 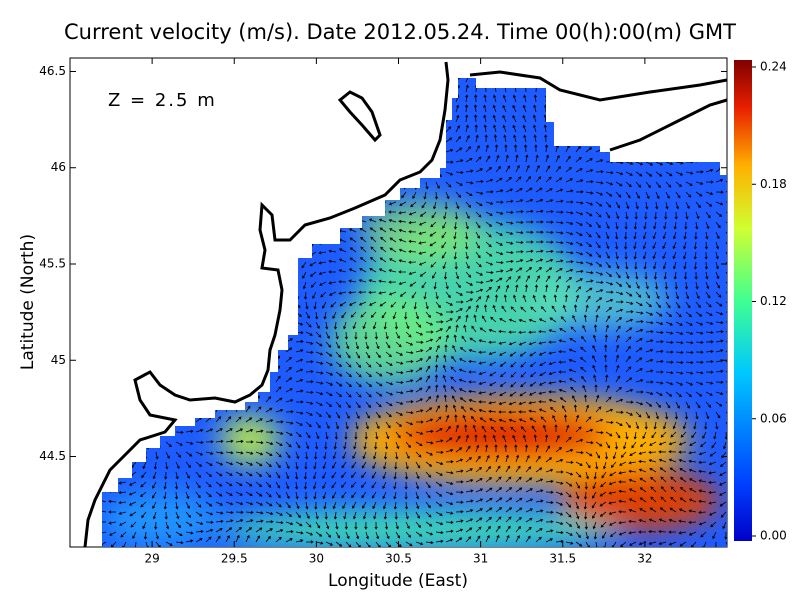 I want to click on colorbar-tick-label: 0.12, so click(x=773, y=301).